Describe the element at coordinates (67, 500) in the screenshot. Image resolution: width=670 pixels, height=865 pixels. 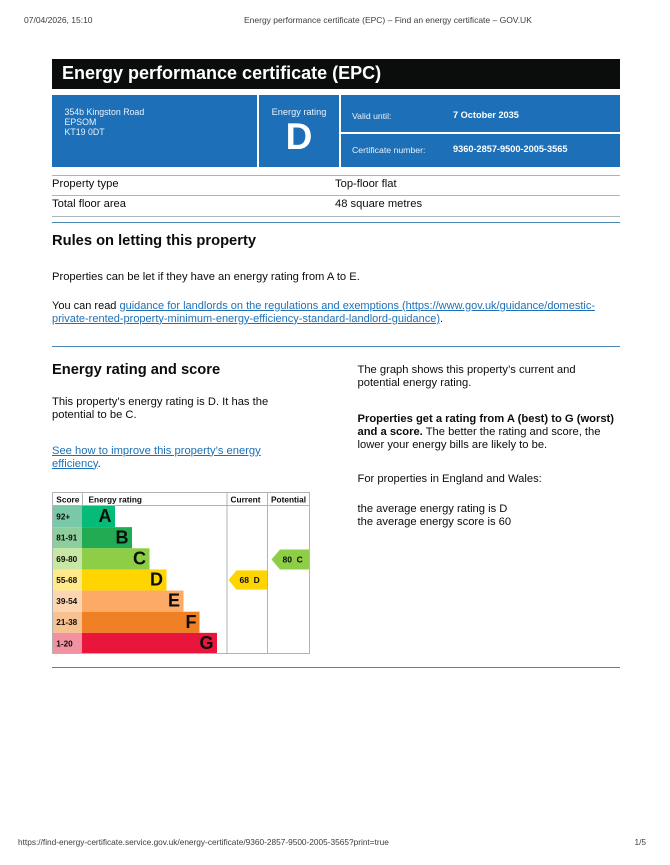
I see `svg-text: Score` at that location.